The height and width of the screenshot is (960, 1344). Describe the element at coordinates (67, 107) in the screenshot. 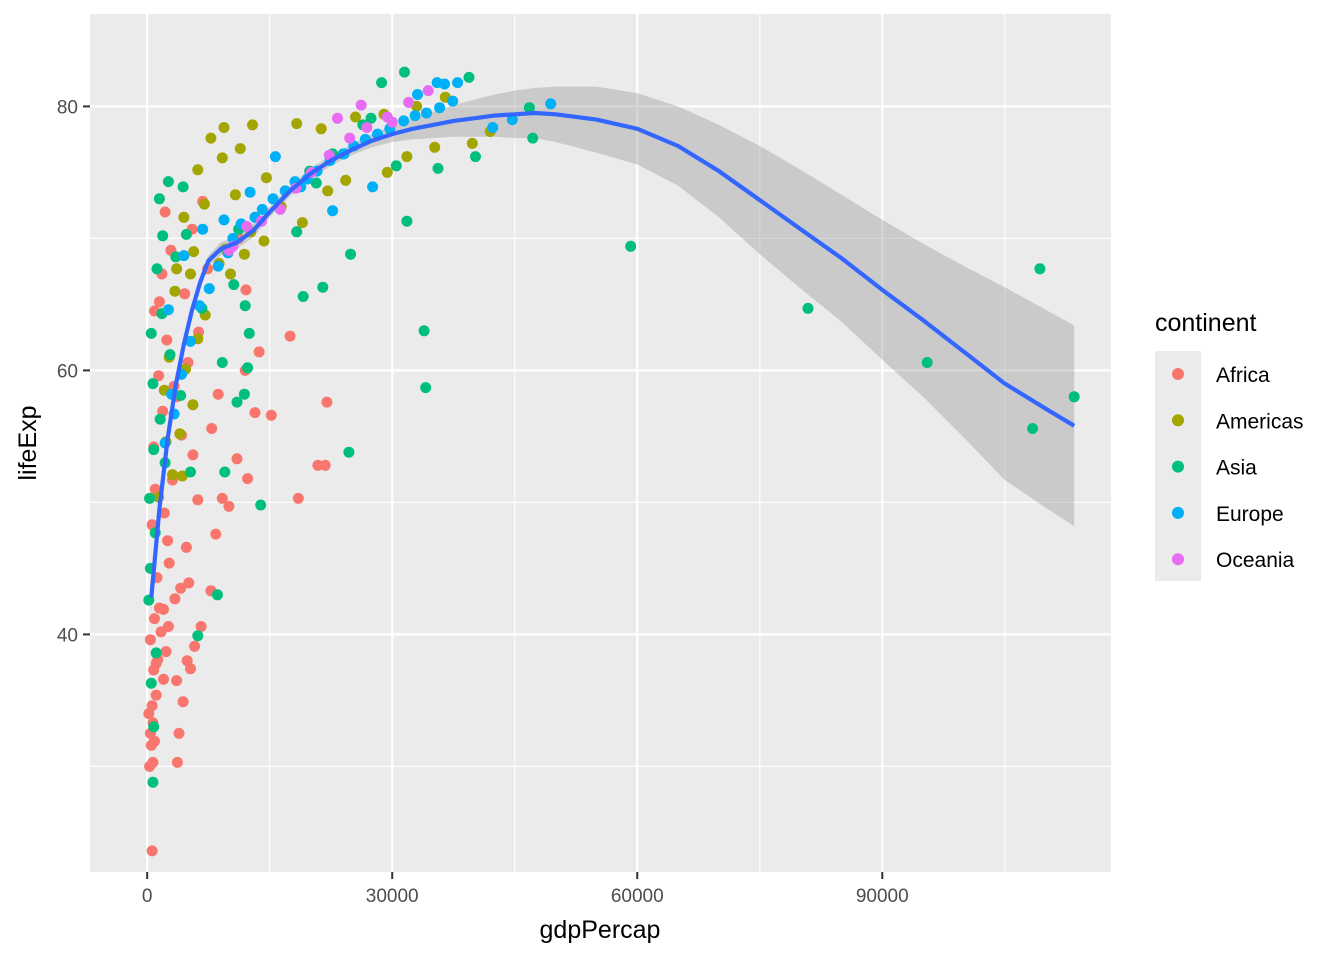

I see `y-tick-label: 80` at that location.